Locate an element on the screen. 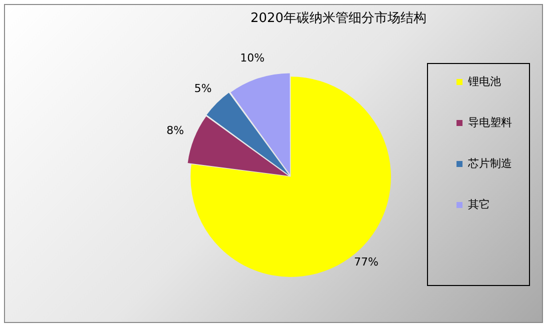 The height and width of the screenshot is (325, 545). data-label: 8% is located at coordinates (175, 130).